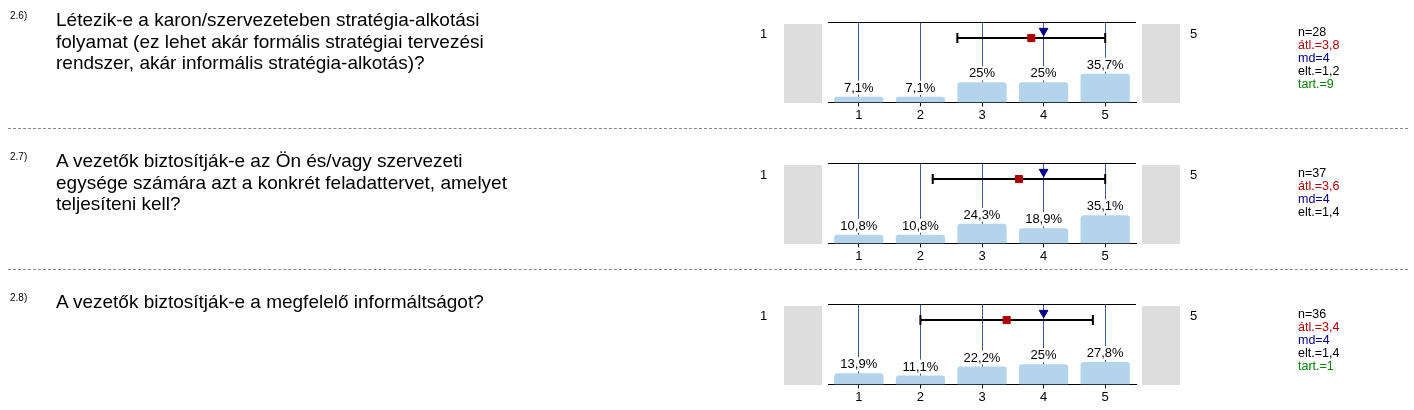 The width and height of the screenshot is (1414, 410). What do you see at coordinates (19, 156) in the screenshot?
I see `text: 2.7)` at bounding box center [19, 156].